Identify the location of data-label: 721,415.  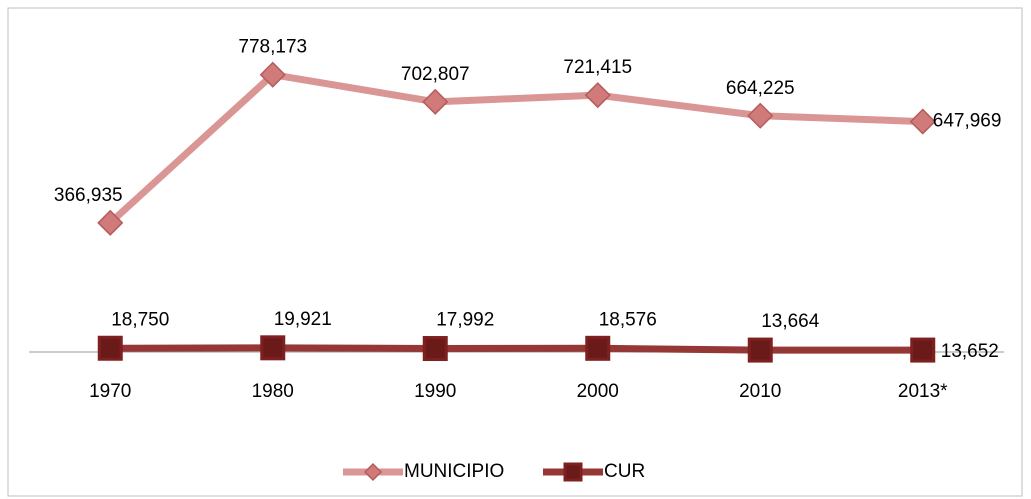
(597, 67).